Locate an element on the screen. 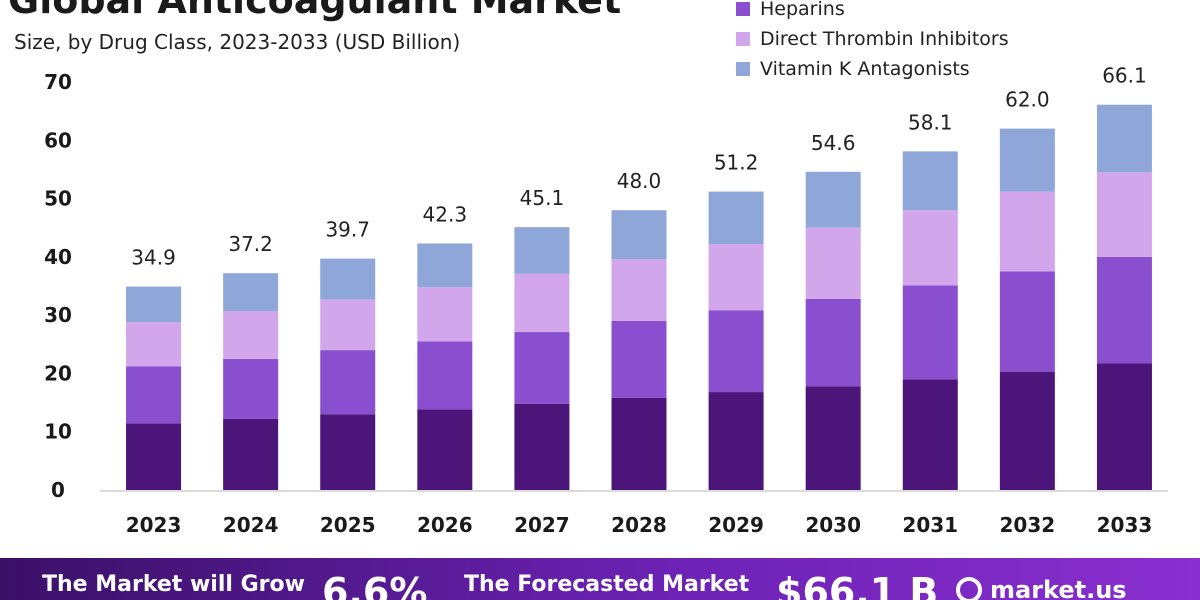  total-label-2028: 48.0 is located at coordinates (639, 181).